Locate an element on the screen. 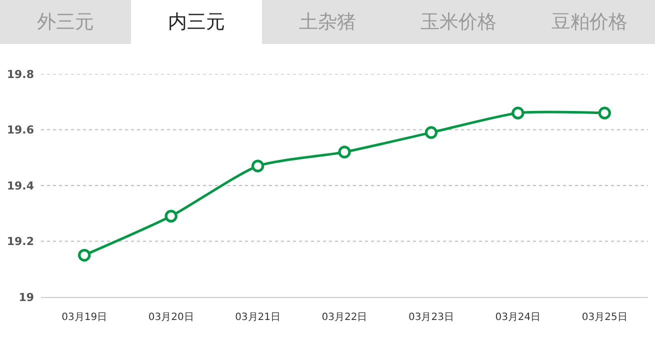 The height and width of the screenshot is (339, 655). x-tick-label: 03月21日 is located at coordinates (258, 317).